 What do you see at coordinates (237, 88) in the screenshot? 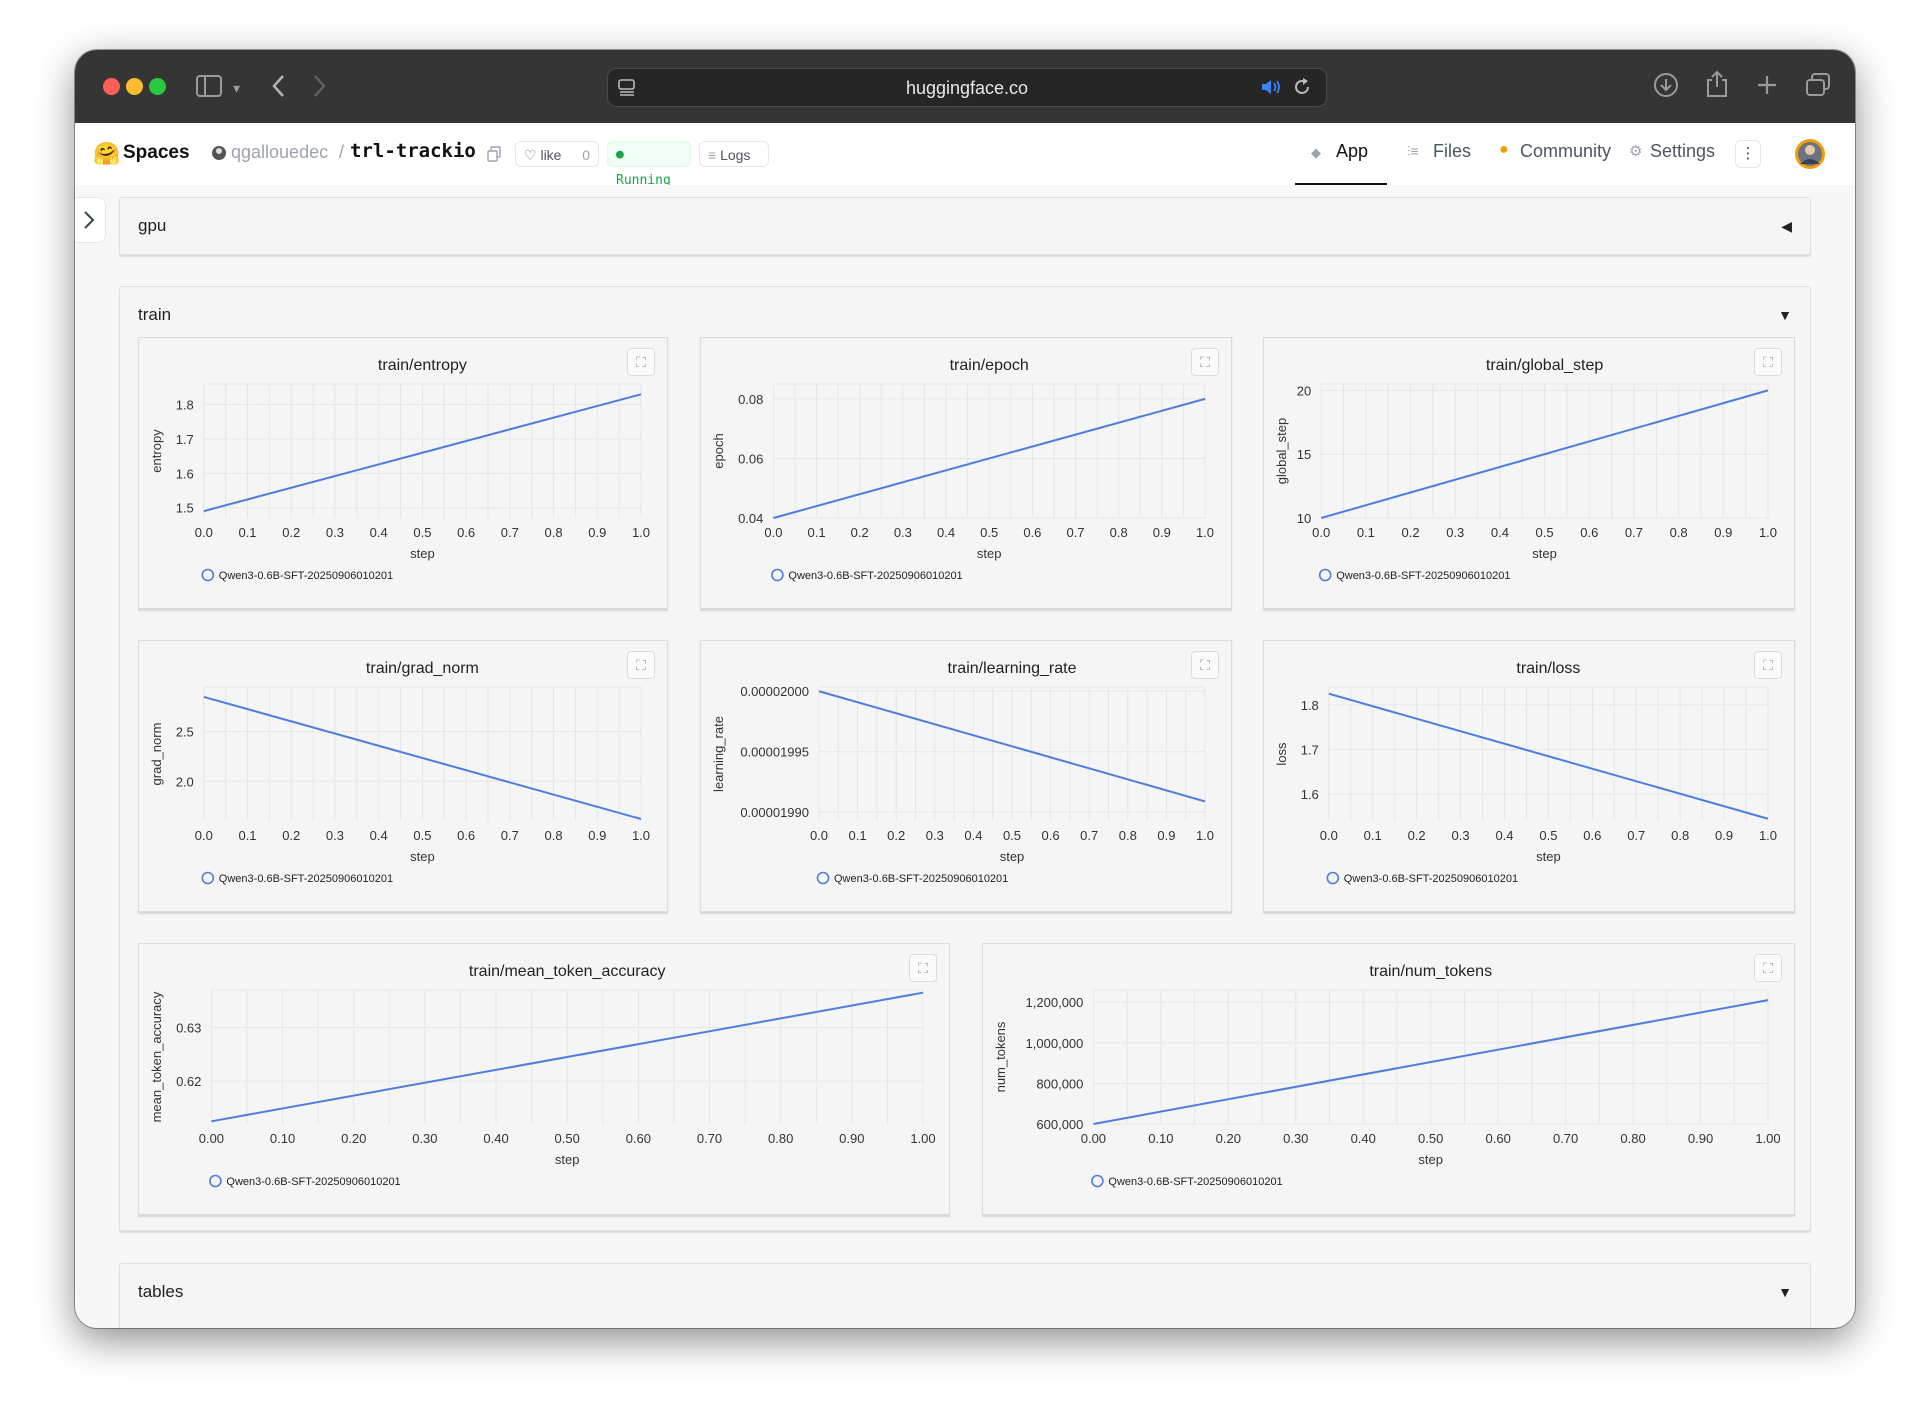
I see `chevron-down-icon: ▾` at bounding box center [237, 88].